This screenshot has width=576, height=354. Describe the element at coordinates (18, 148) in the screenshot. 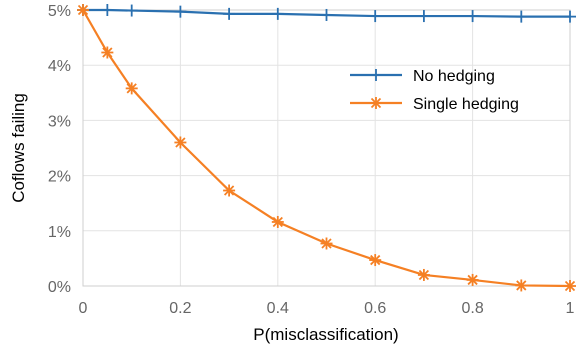

I see `y-axis-label: Coflows failing` at that location.